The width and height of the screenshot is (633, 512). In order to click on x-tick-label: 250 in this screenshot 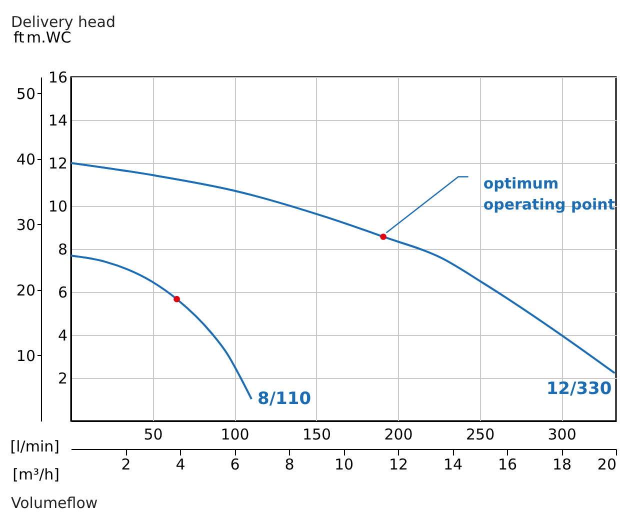, I will do `click(480, 435)`.